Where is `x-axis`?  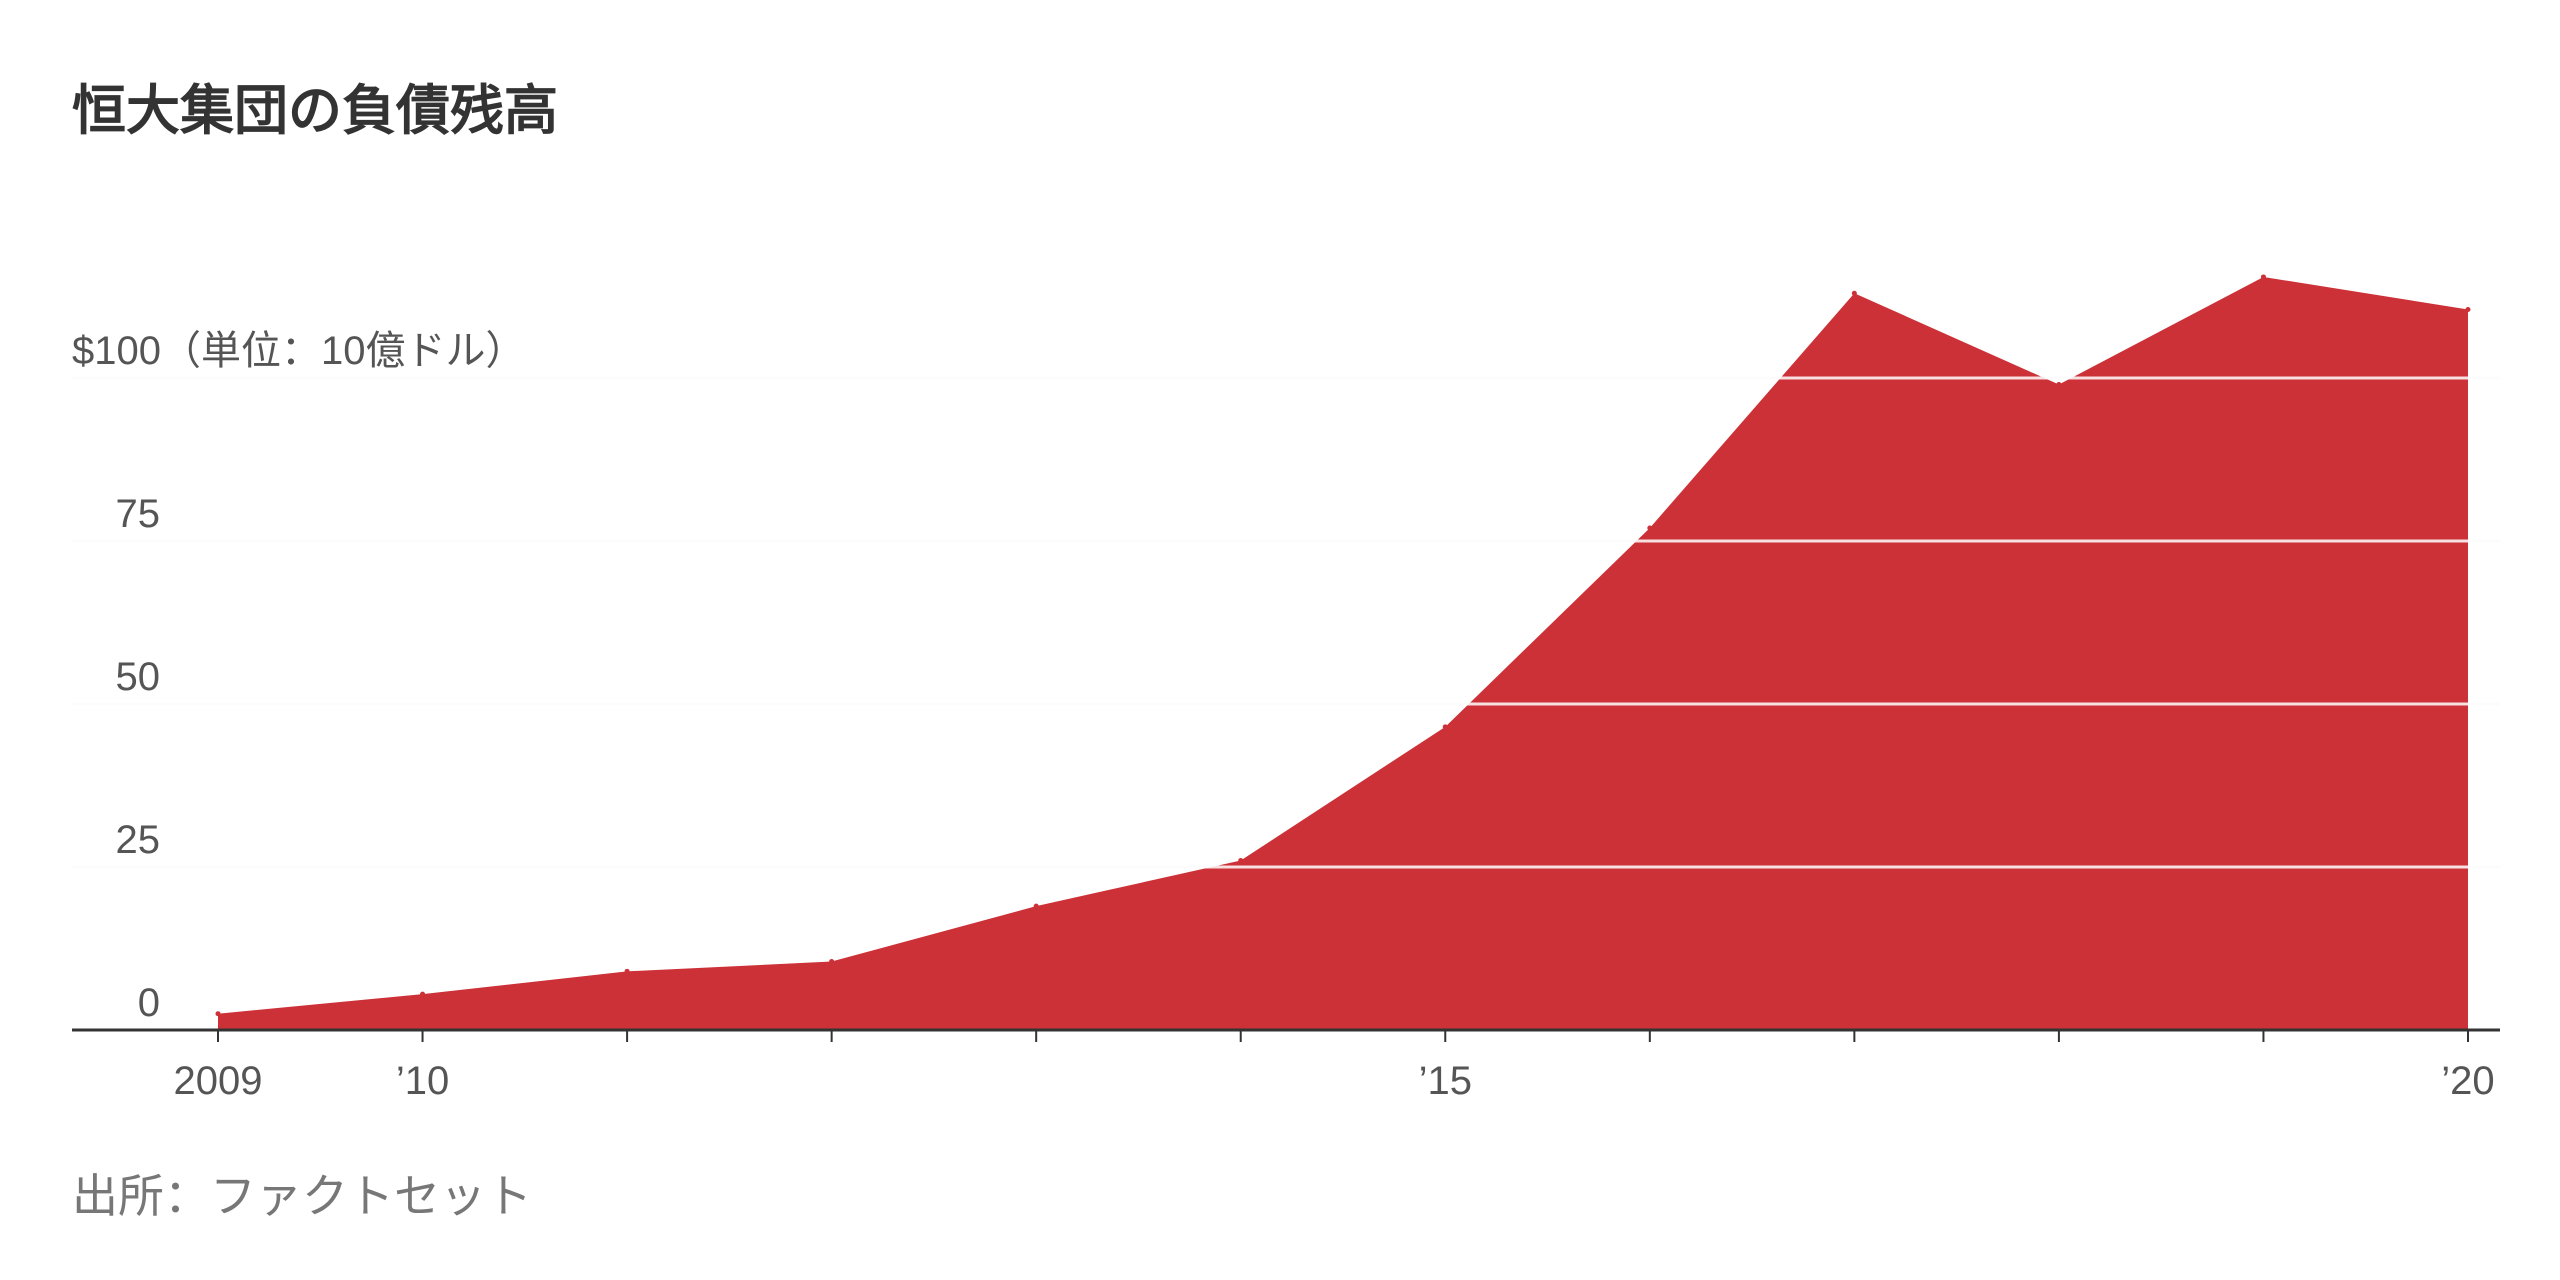
x-axis is located at coordinates (1286, 1035).